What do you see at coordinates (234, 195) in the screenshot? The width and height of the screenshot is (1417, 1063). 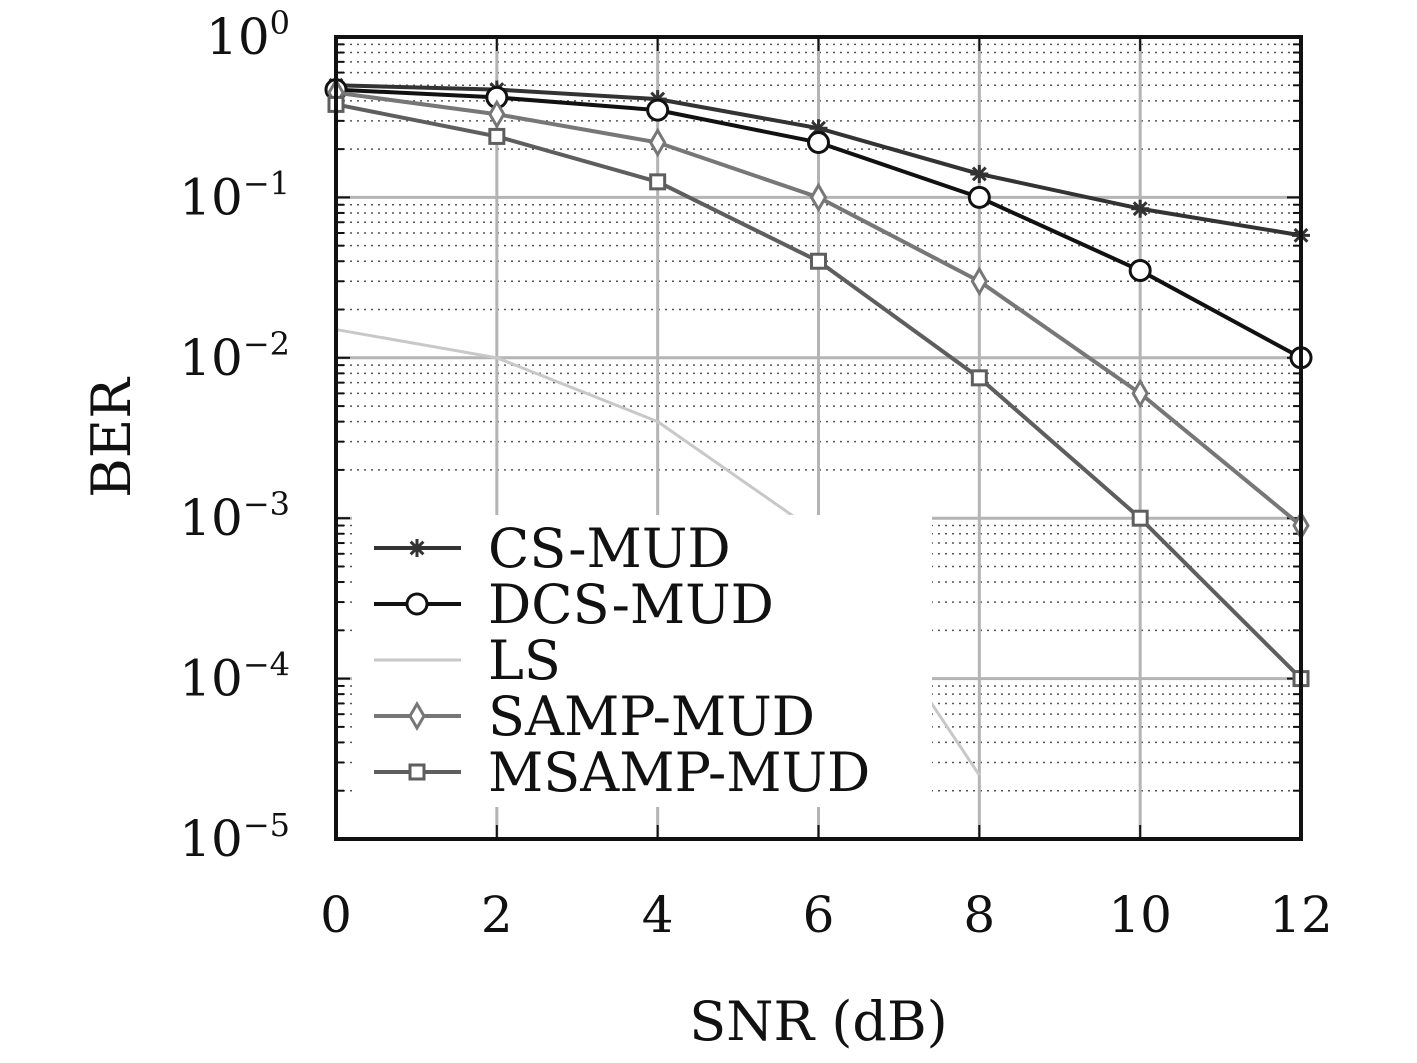 I see `y-tick-label: 10⁻¹` at bounding box center [234, 195].